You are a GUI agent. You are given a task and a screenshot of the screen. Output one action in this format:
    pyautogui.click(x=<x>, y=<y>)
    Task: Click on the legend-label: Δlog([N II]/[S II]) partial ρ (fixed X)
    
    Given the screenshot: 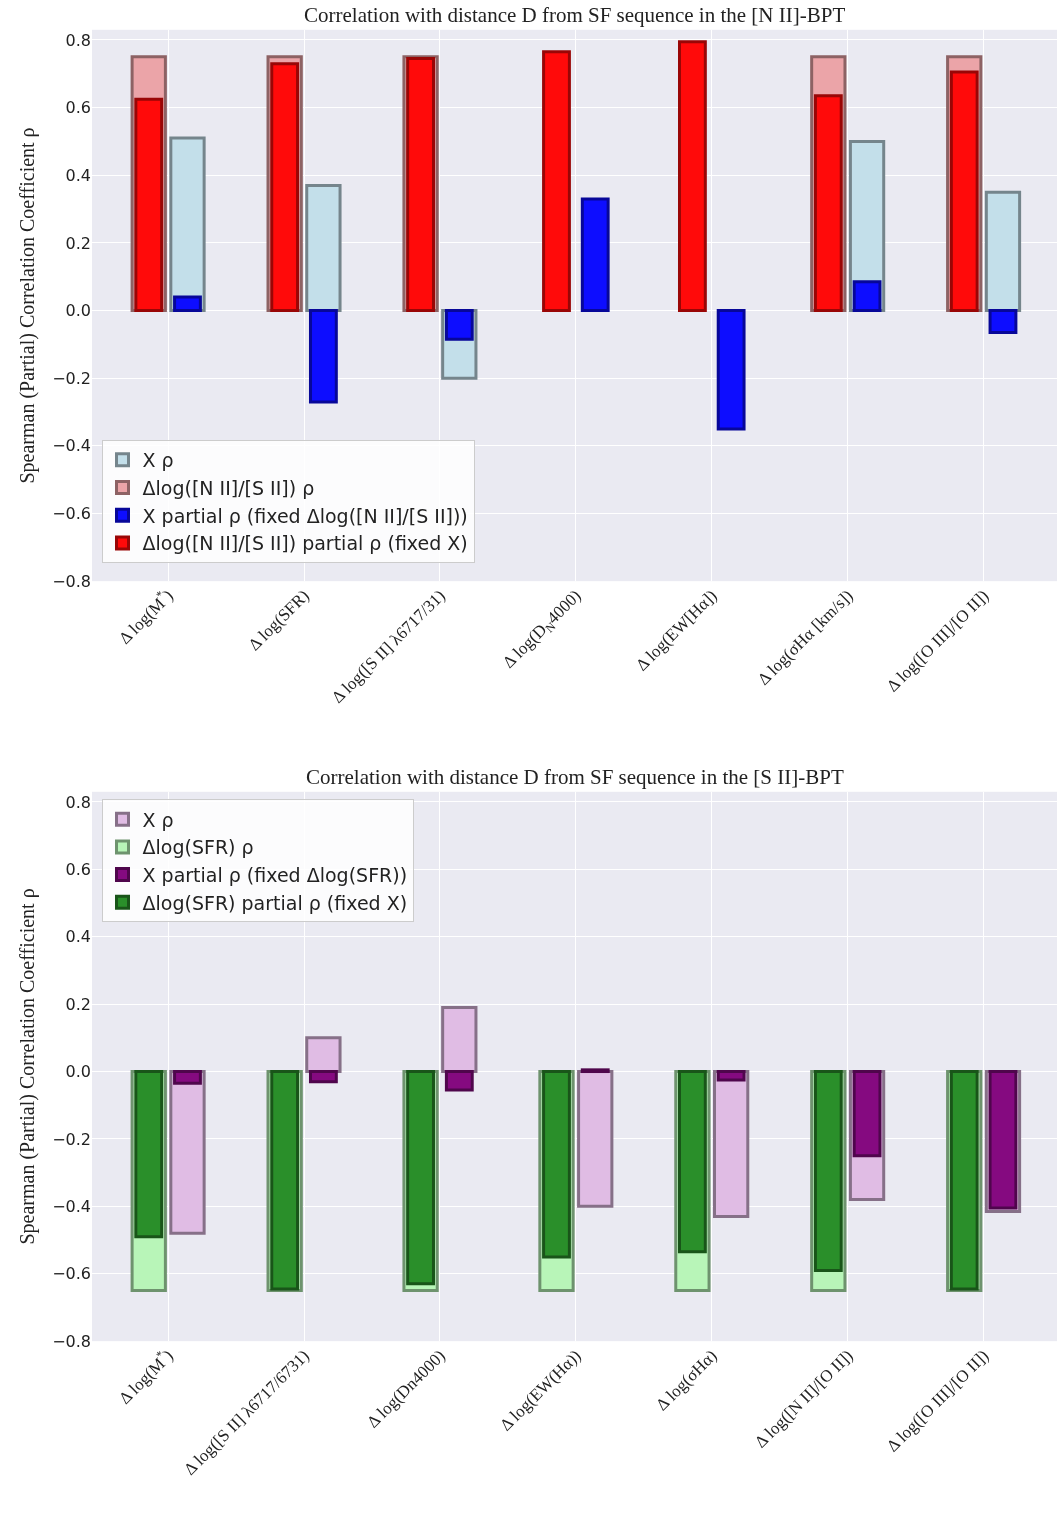 What is the action you would take?
    pyautogui.click(x=305, y=543)
    